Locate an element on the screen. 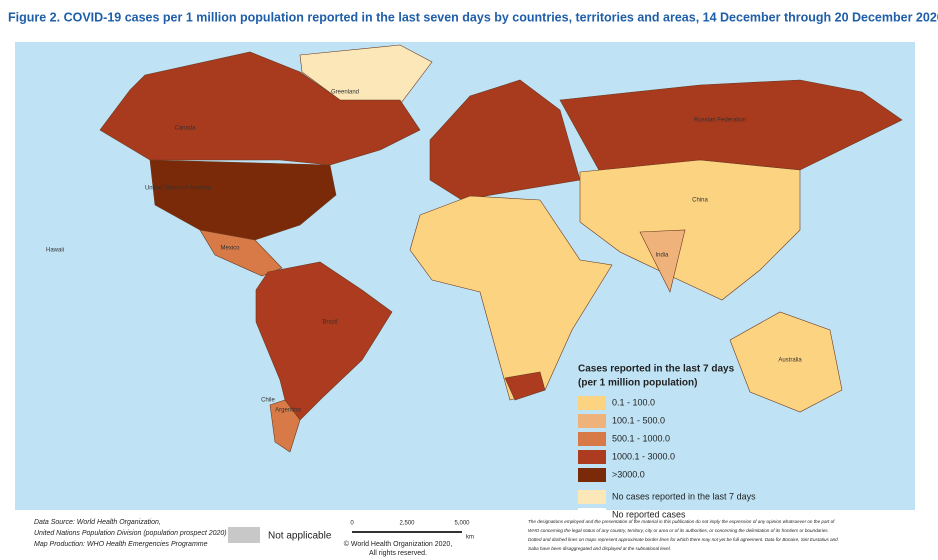 The height and width of the screenshot is (560, 938). argentina is located at coordinates (285, 426).